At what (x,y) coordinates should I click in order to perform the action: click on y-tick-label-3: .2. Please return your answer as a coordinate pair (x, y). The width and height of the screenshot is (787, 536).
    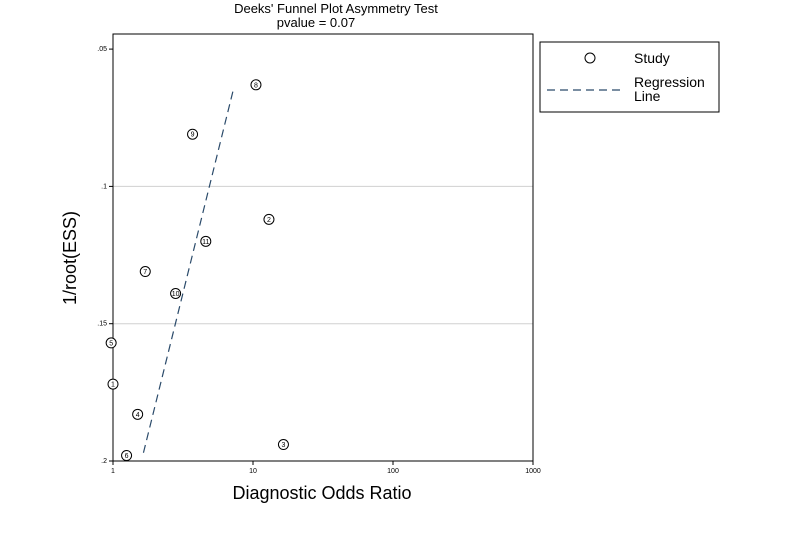
    Looking at the image, I should click on (104, 461).